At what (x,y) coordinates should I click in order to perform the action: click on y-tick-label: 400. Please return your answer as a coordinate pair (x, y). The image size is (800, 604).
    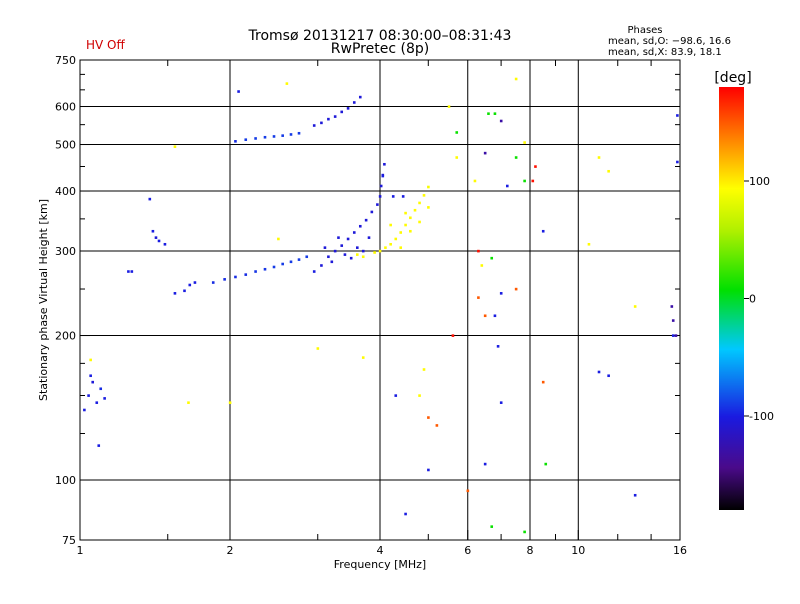
    Looking at the image, I should click on (65, 191).